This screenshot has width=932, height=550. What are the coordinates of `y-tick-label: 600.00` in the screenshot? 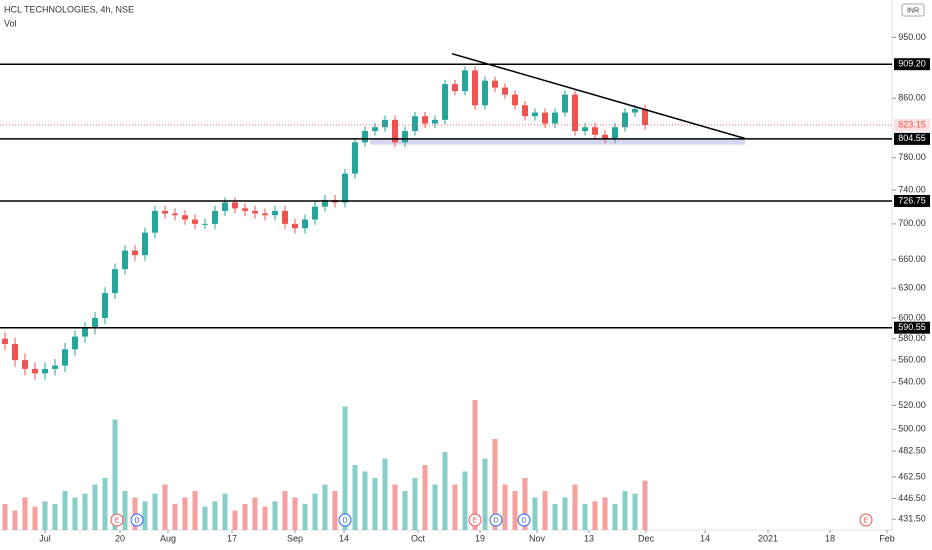 It's located at (912, 317).